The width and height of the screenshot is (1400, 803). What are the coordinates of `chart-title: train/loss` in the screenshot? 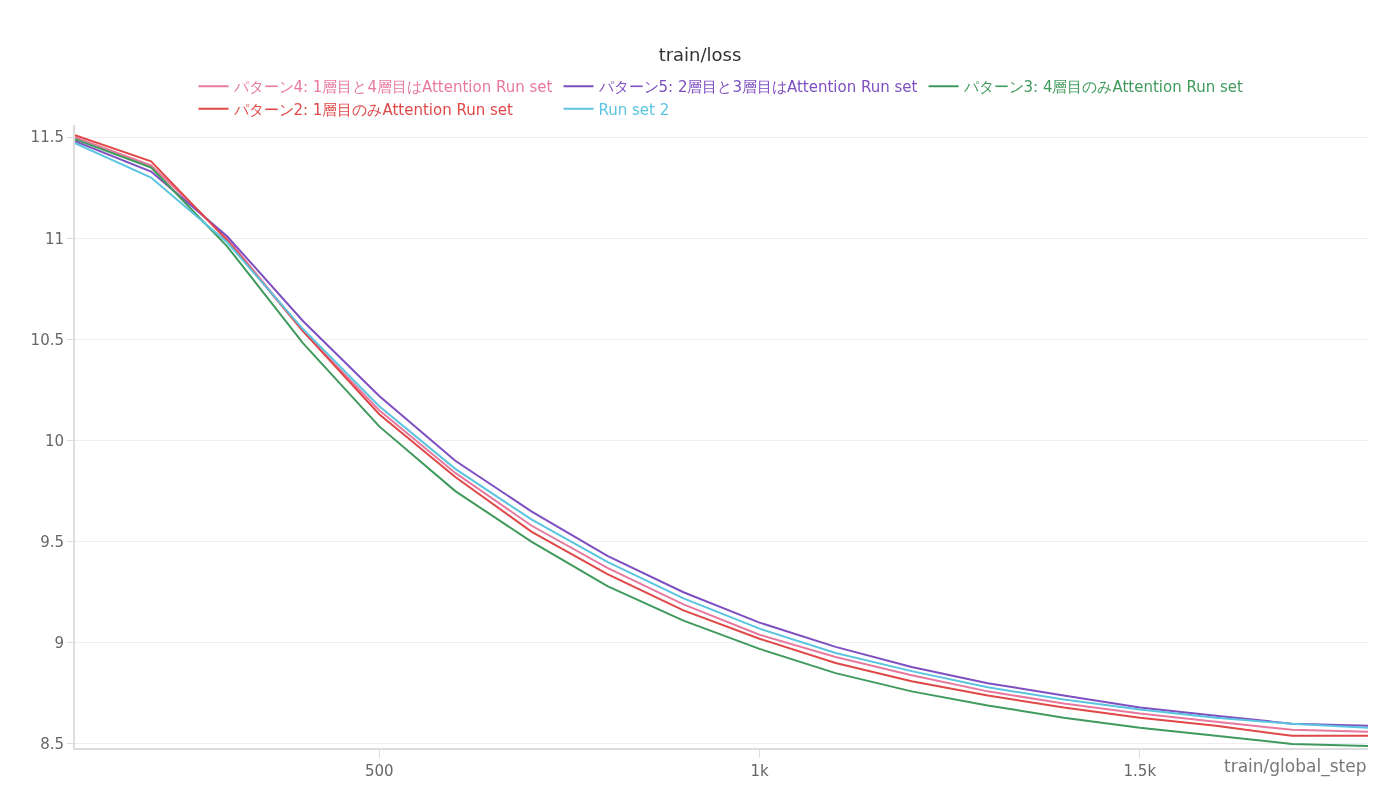 It's located at (700, 54).